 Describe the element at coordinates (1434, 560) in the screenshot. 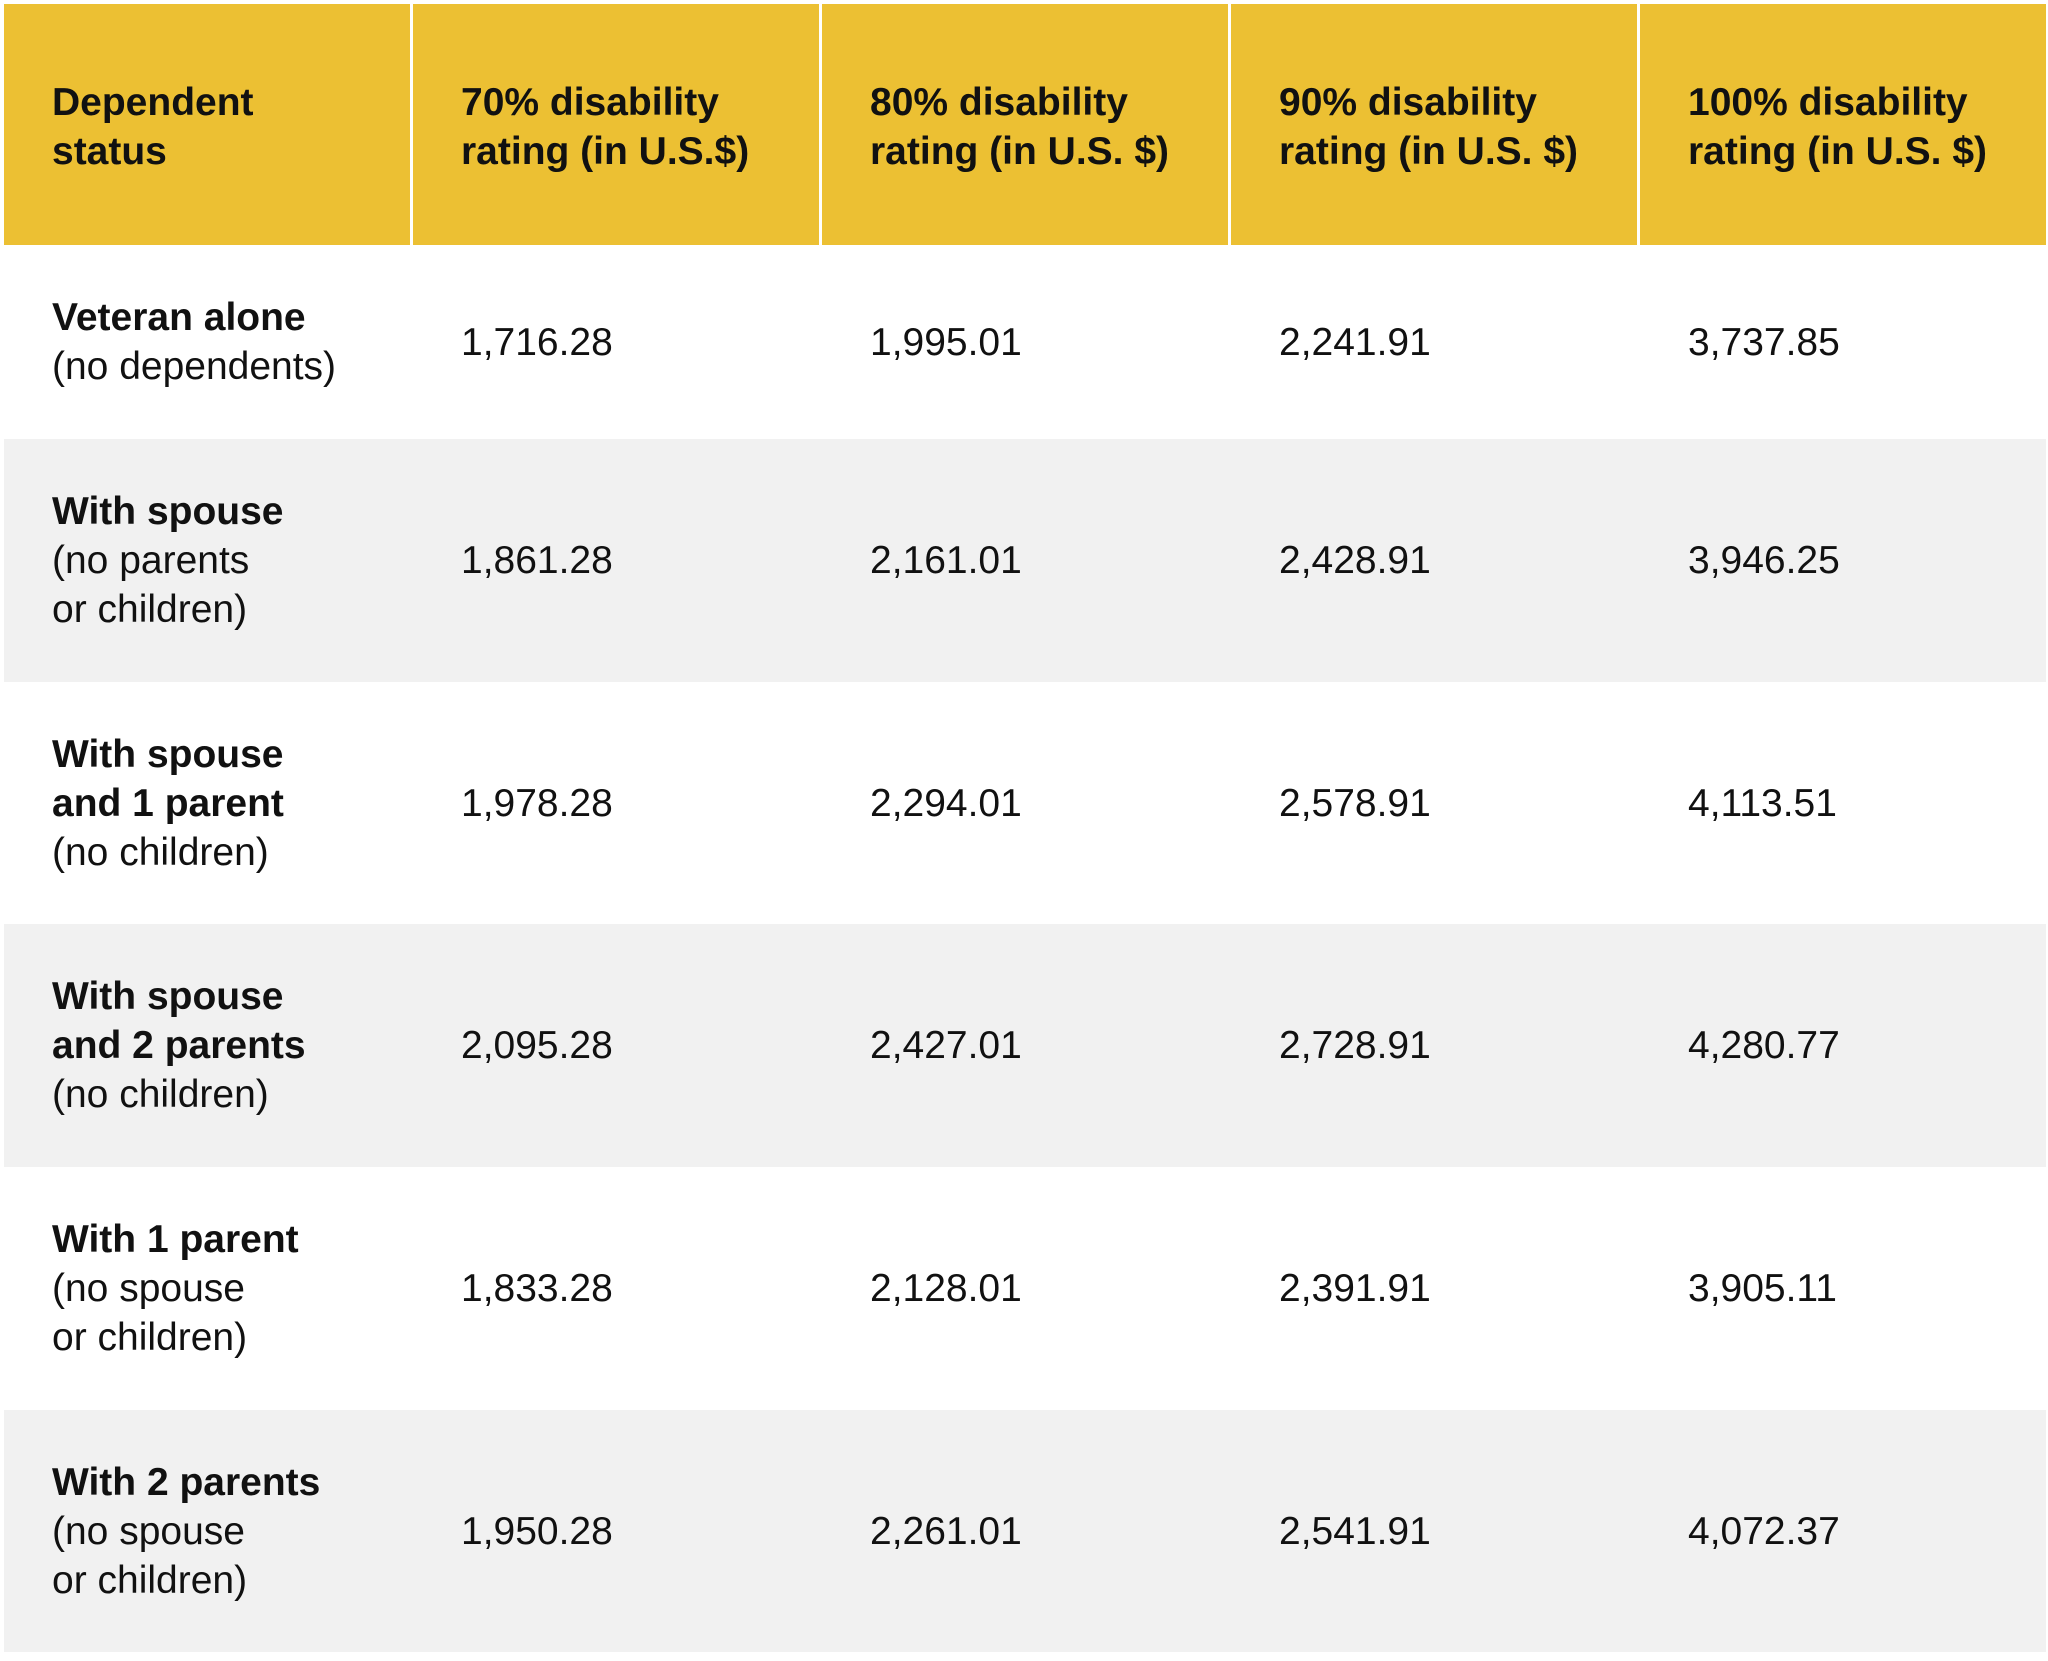

I see `rating-90-cell: 2,428.91` at that location.